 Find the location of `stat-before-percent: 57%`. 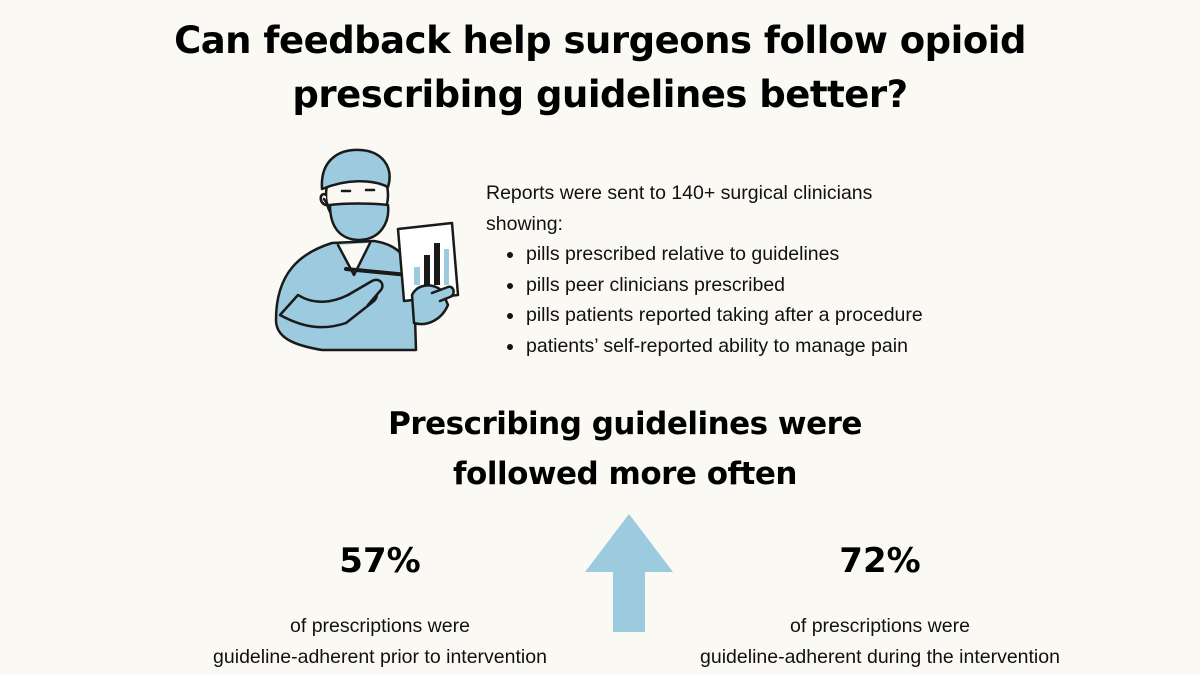

stat-before-percent: 57% is located at coordinates (380, 561).